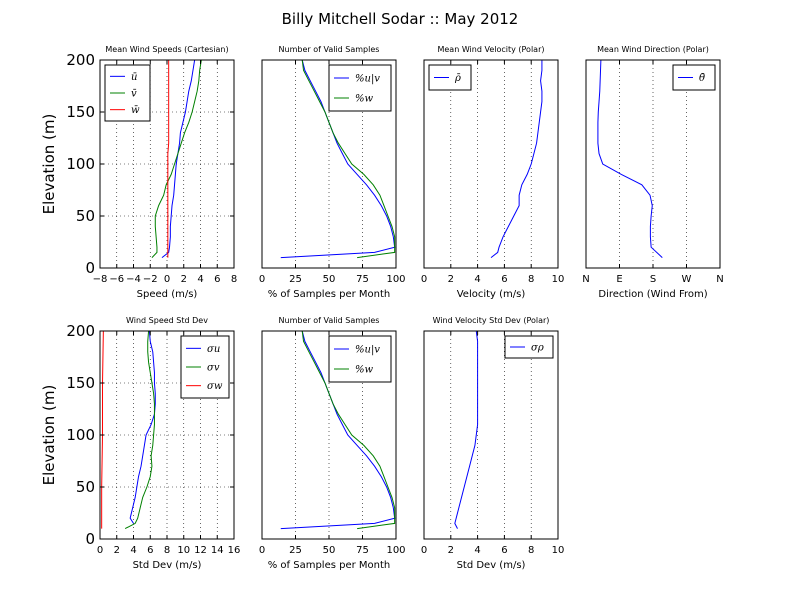 This screenshot has height=600, width=800. What do you see at coordinates (400, 19) in the screenshot?
I see `figure-title: Billy Mitchell Sodar :: May 2012` at bounding box center [400, 19].